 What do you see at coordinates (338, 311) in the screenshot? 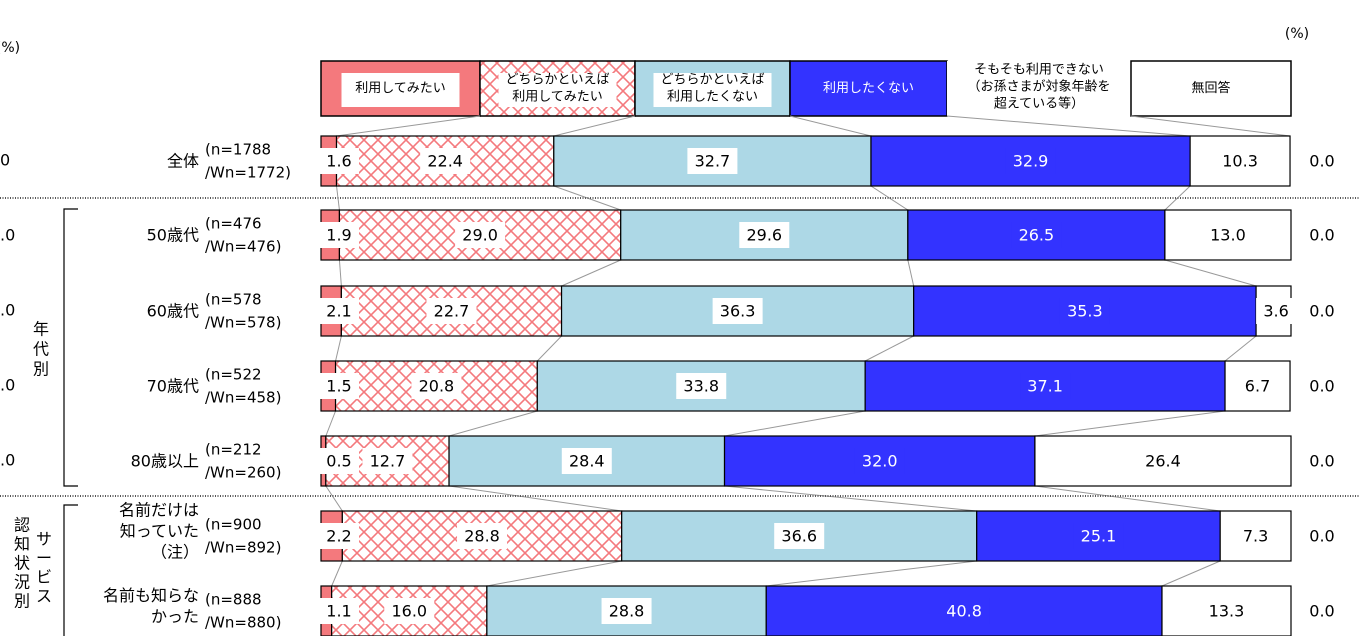
I see `value-label-like: 2.1` at bounding box center [338, 311].